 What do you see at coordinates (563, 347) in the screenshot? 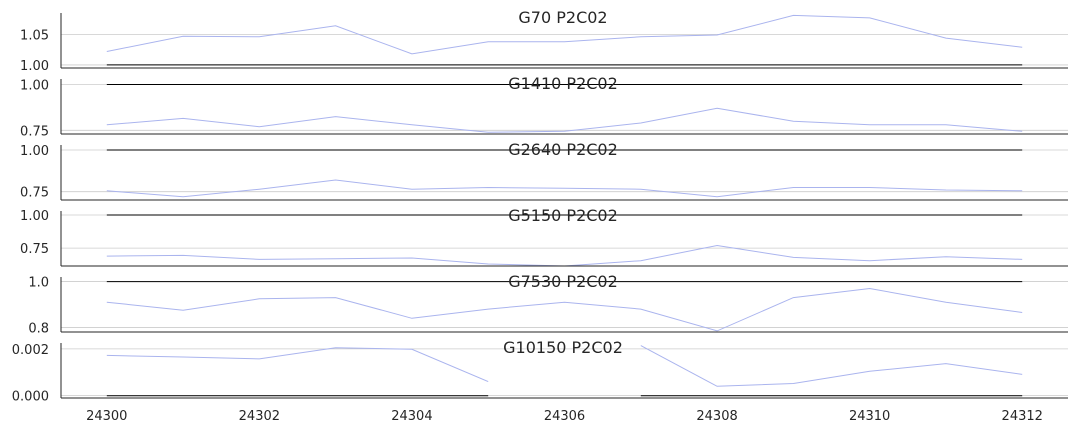
I see `panel-title: G10150 P2C02` at bounding box center [563, 347].